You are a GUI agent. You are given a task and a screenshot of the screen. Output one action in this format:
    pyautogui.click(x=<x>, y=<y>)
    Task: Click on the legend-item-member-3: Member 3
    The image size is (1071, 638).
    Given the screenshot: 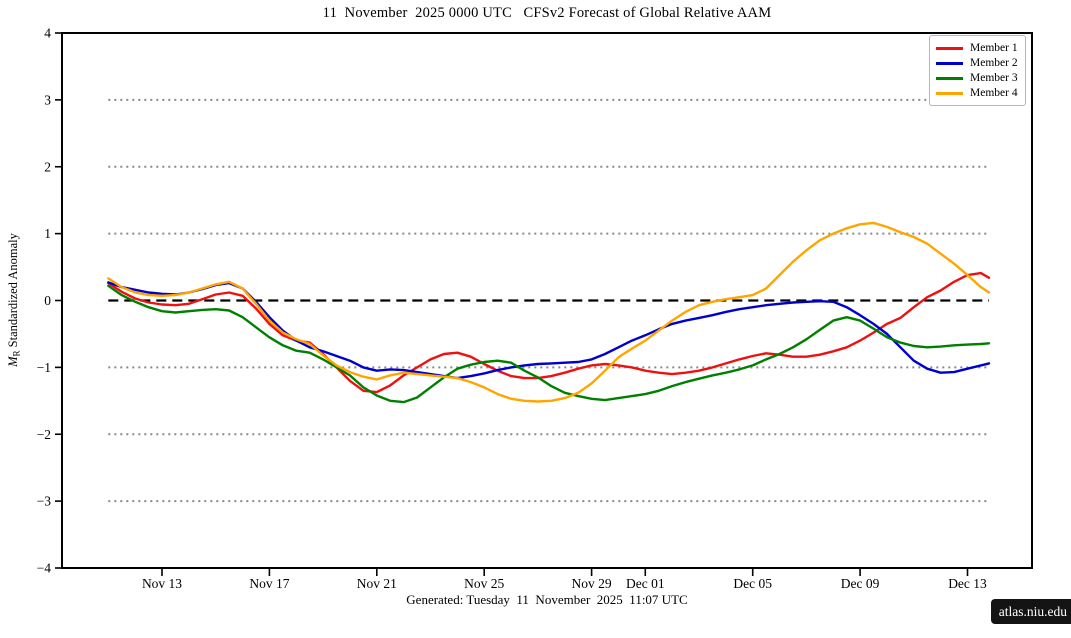 What is the action you would take?
    pyautogui.click(x=977, y=78)
    